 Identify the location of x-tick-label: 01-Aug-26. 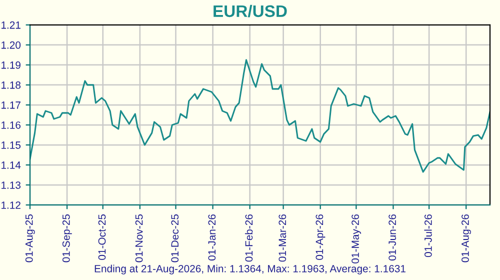
(466, 238).